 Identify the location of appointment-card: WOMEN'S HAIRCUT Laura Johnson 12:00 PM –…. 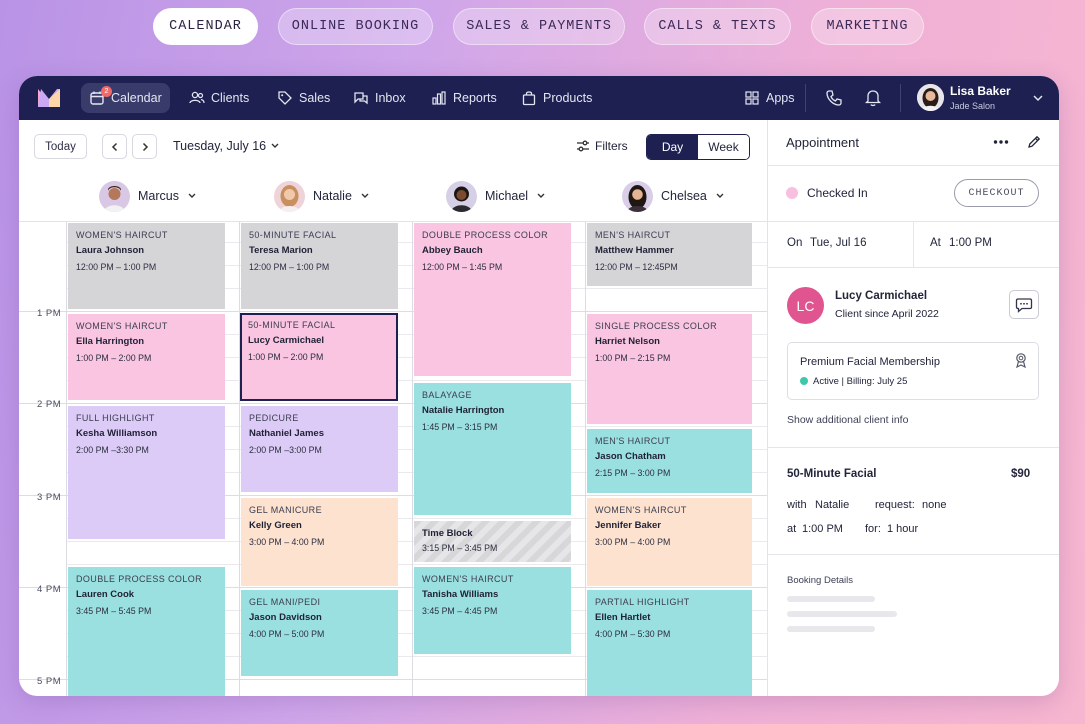
(146, 266).